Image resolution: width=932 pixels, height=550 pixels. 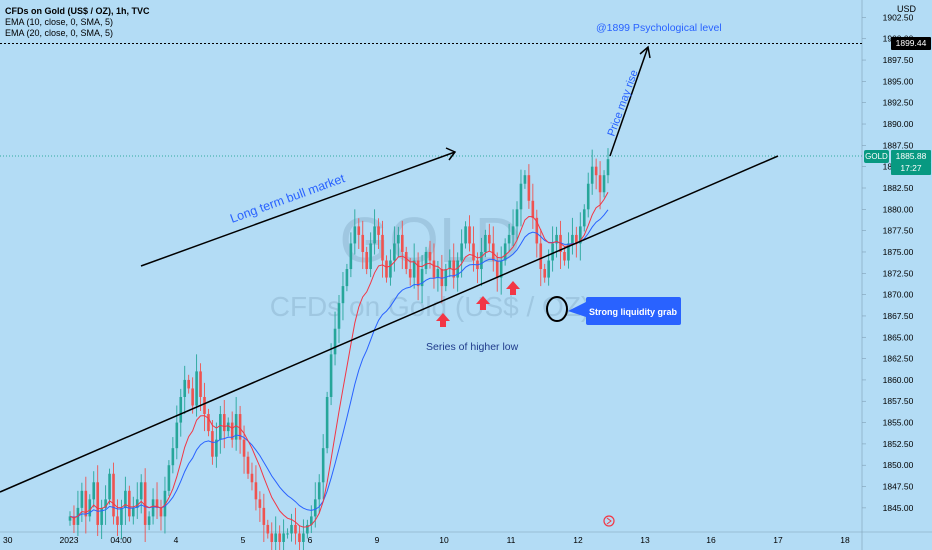 I want to click on price-tick-label: 1897.50, so click(x=898, y=60).